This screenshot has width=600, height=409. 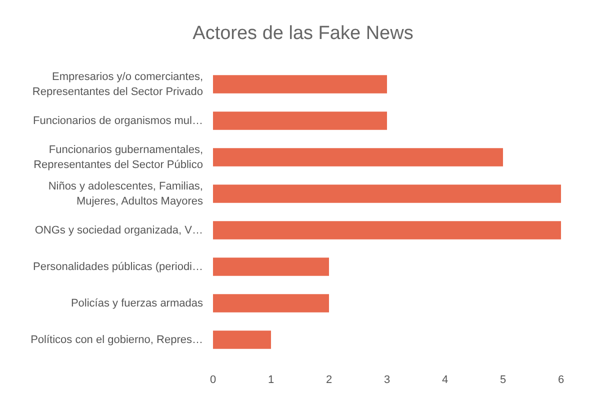 What do you see at coordinates (118, 157) in the screenshot?
I see `y-tick-label: Funcionarios gubernamentales, Representantes del Sector Público` at bounding box center [118, 157].